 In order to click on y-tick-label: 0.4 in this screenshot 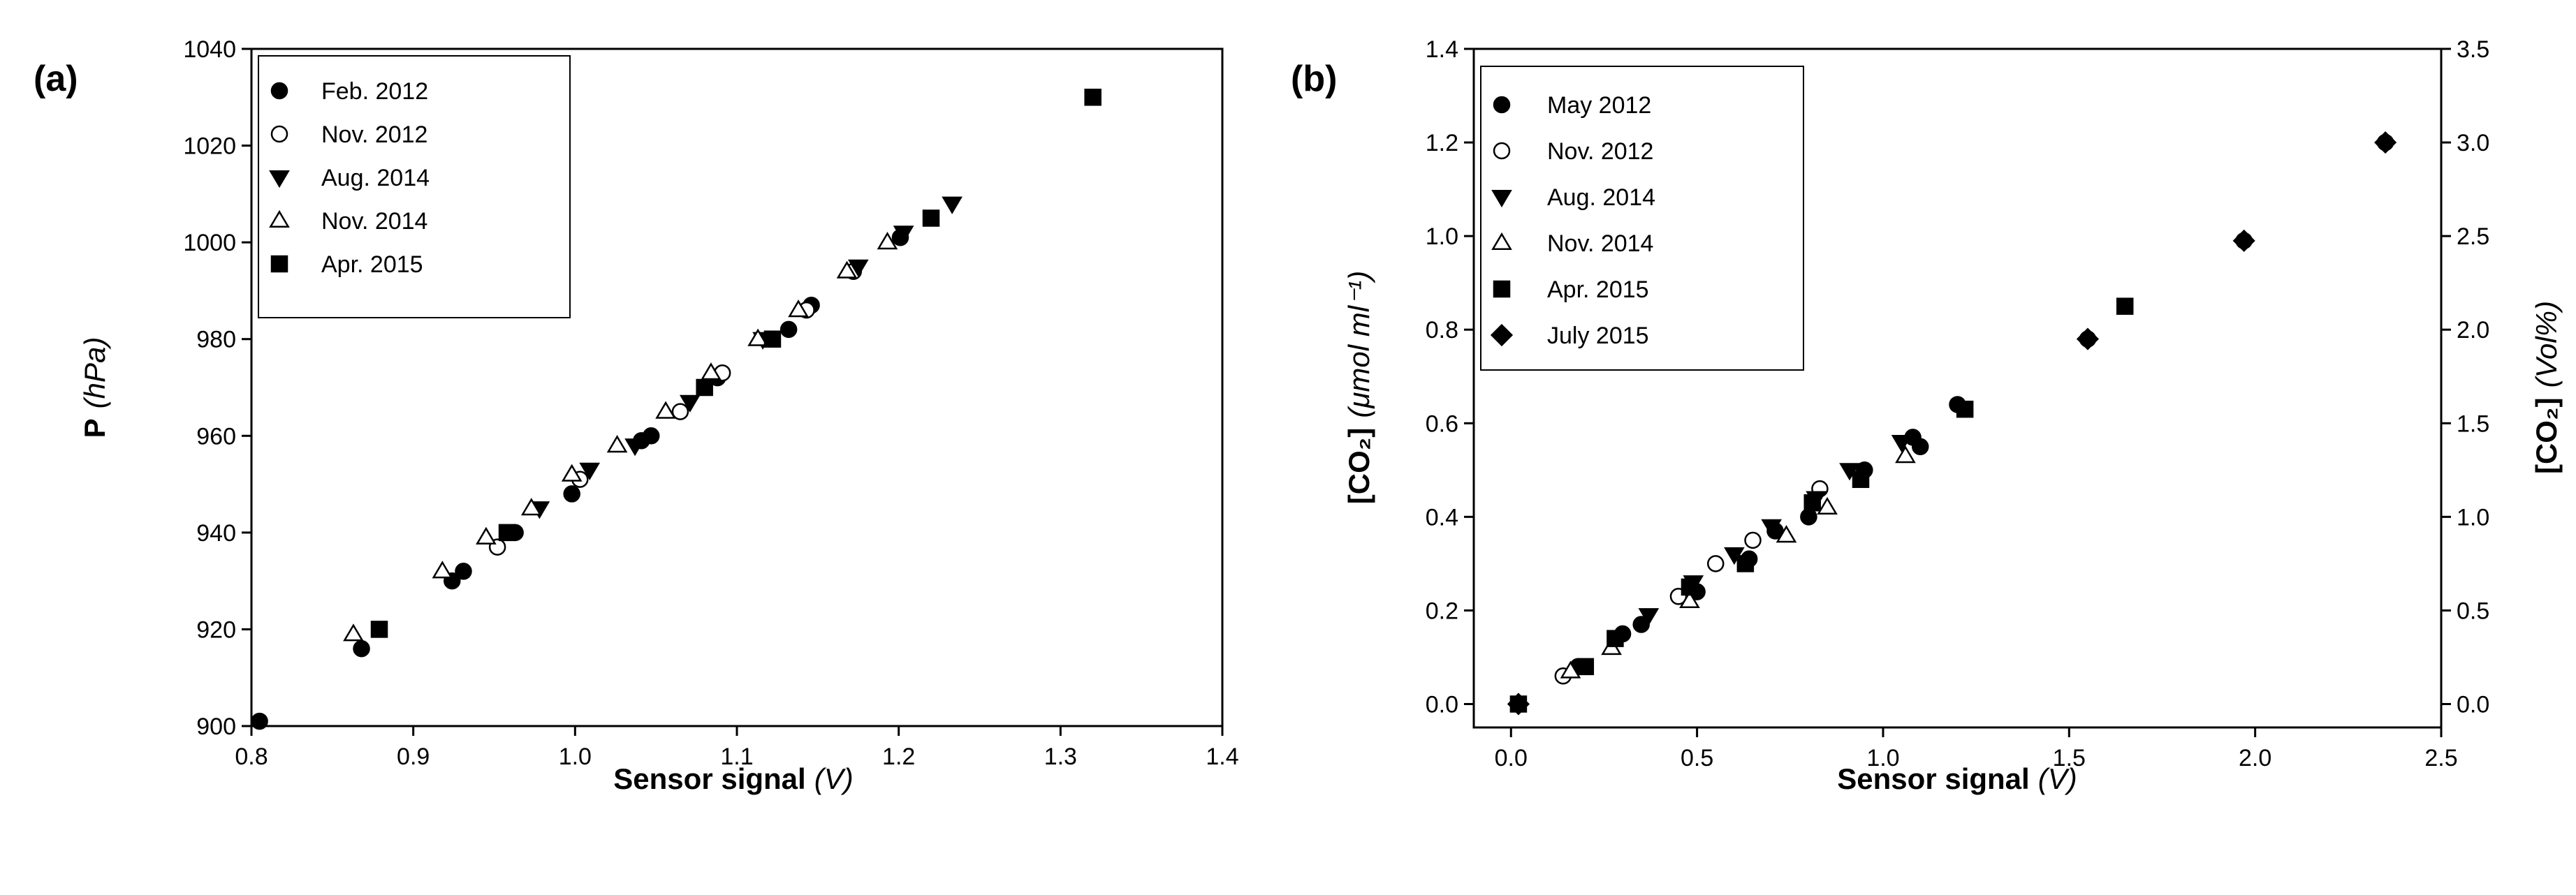, I will do `click(1442, 517)`.